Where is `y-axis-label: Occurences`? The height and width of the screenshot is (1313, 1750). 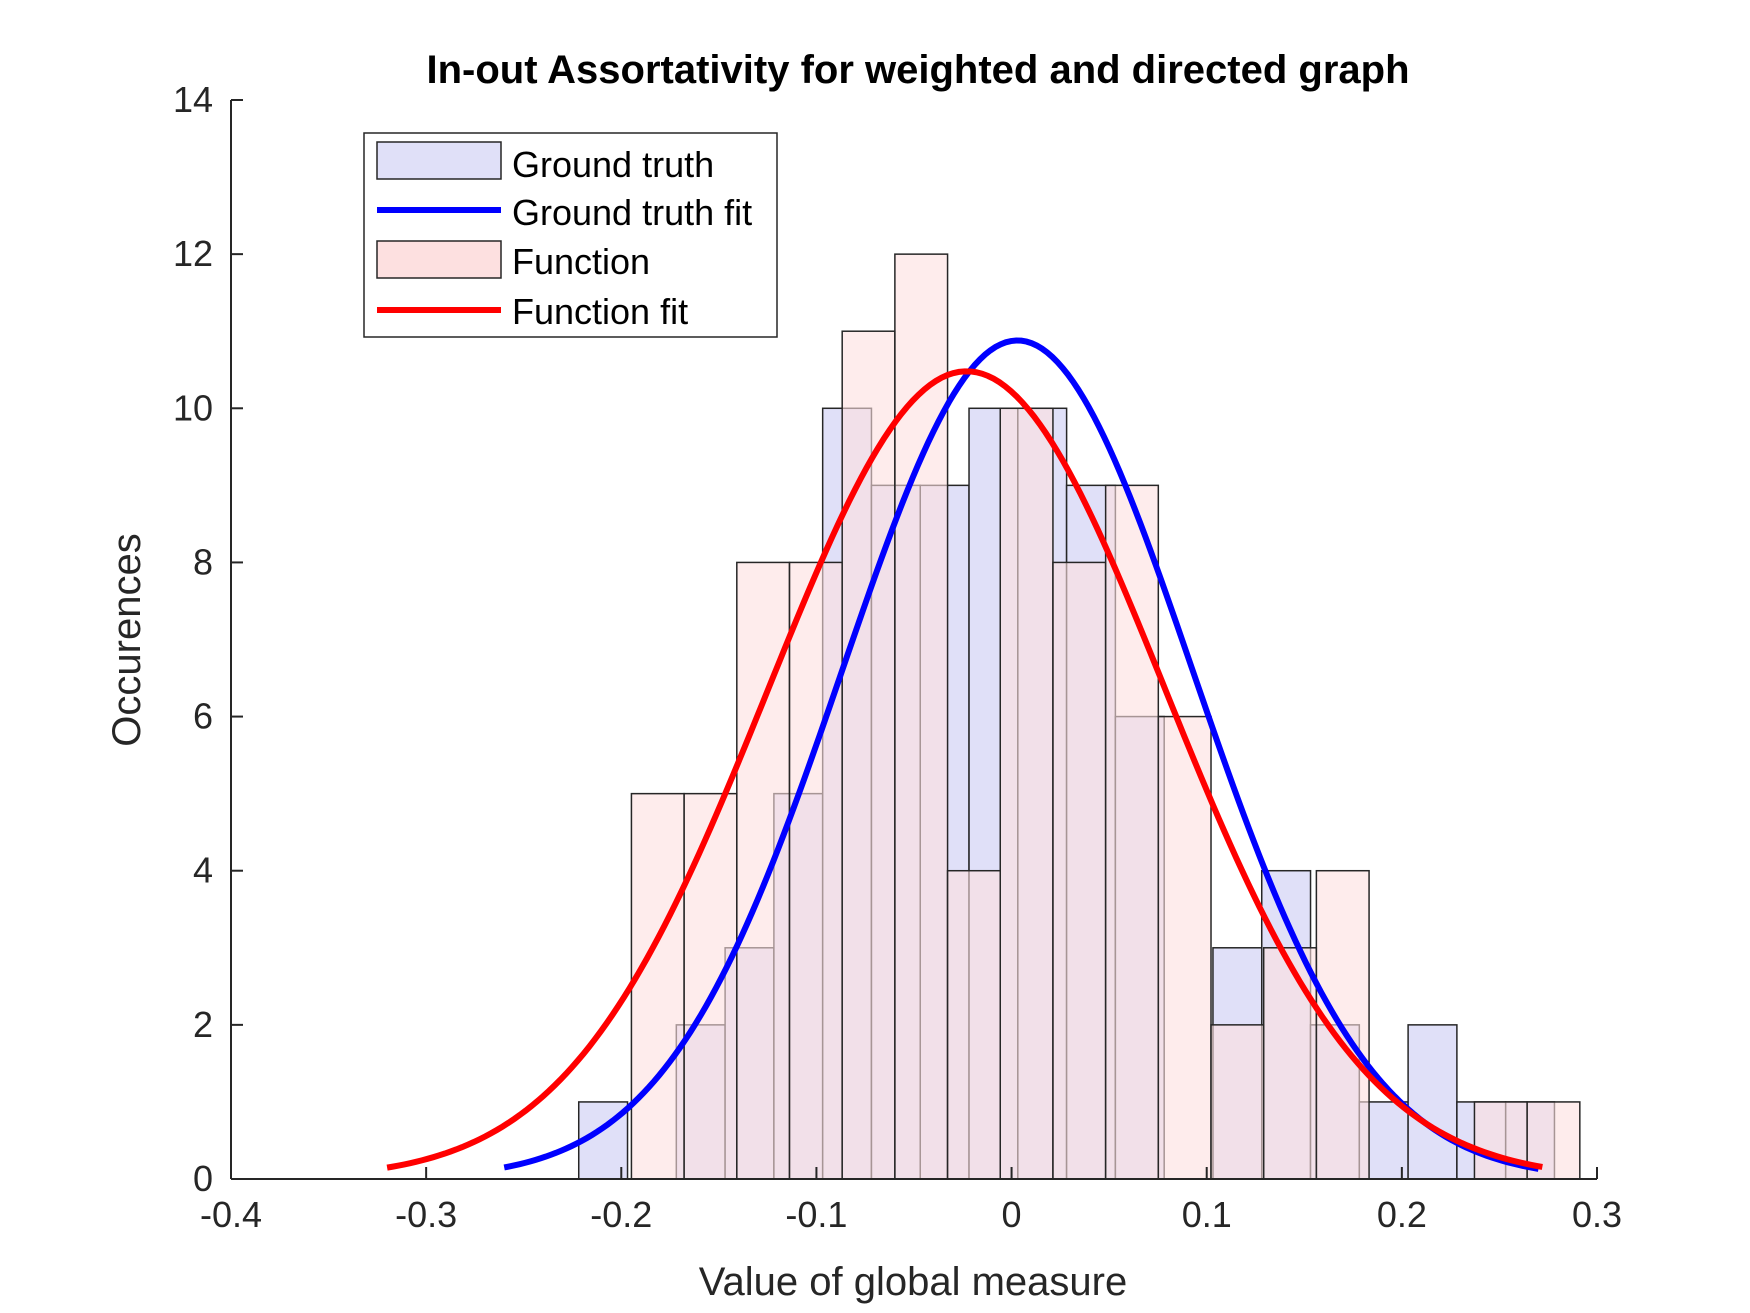 y-axis-label: Occurences is located at coordinates (127, 639).